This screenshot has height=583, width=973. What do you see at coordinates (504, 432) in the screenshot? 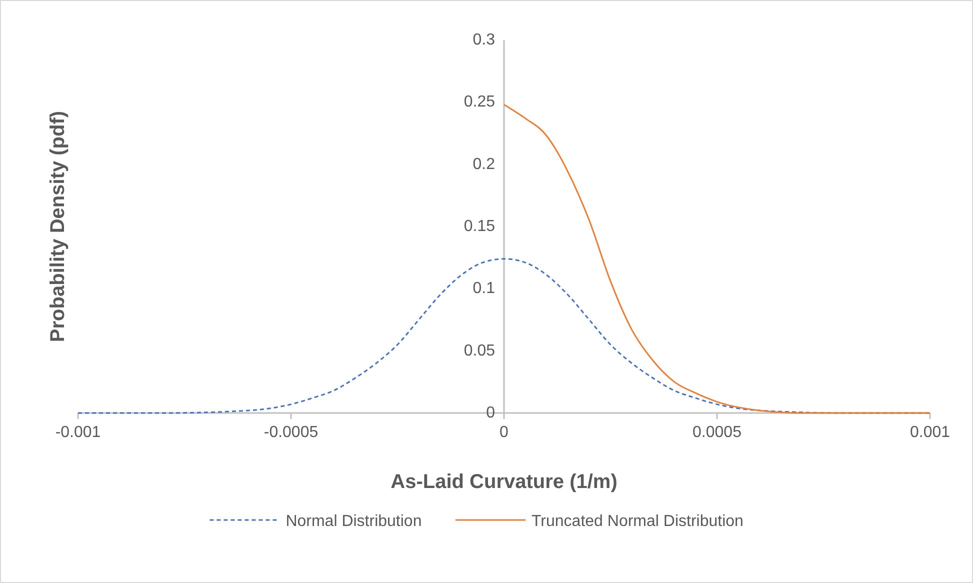
I see `x-tick-label: 0` at bounding box center [504, 432].